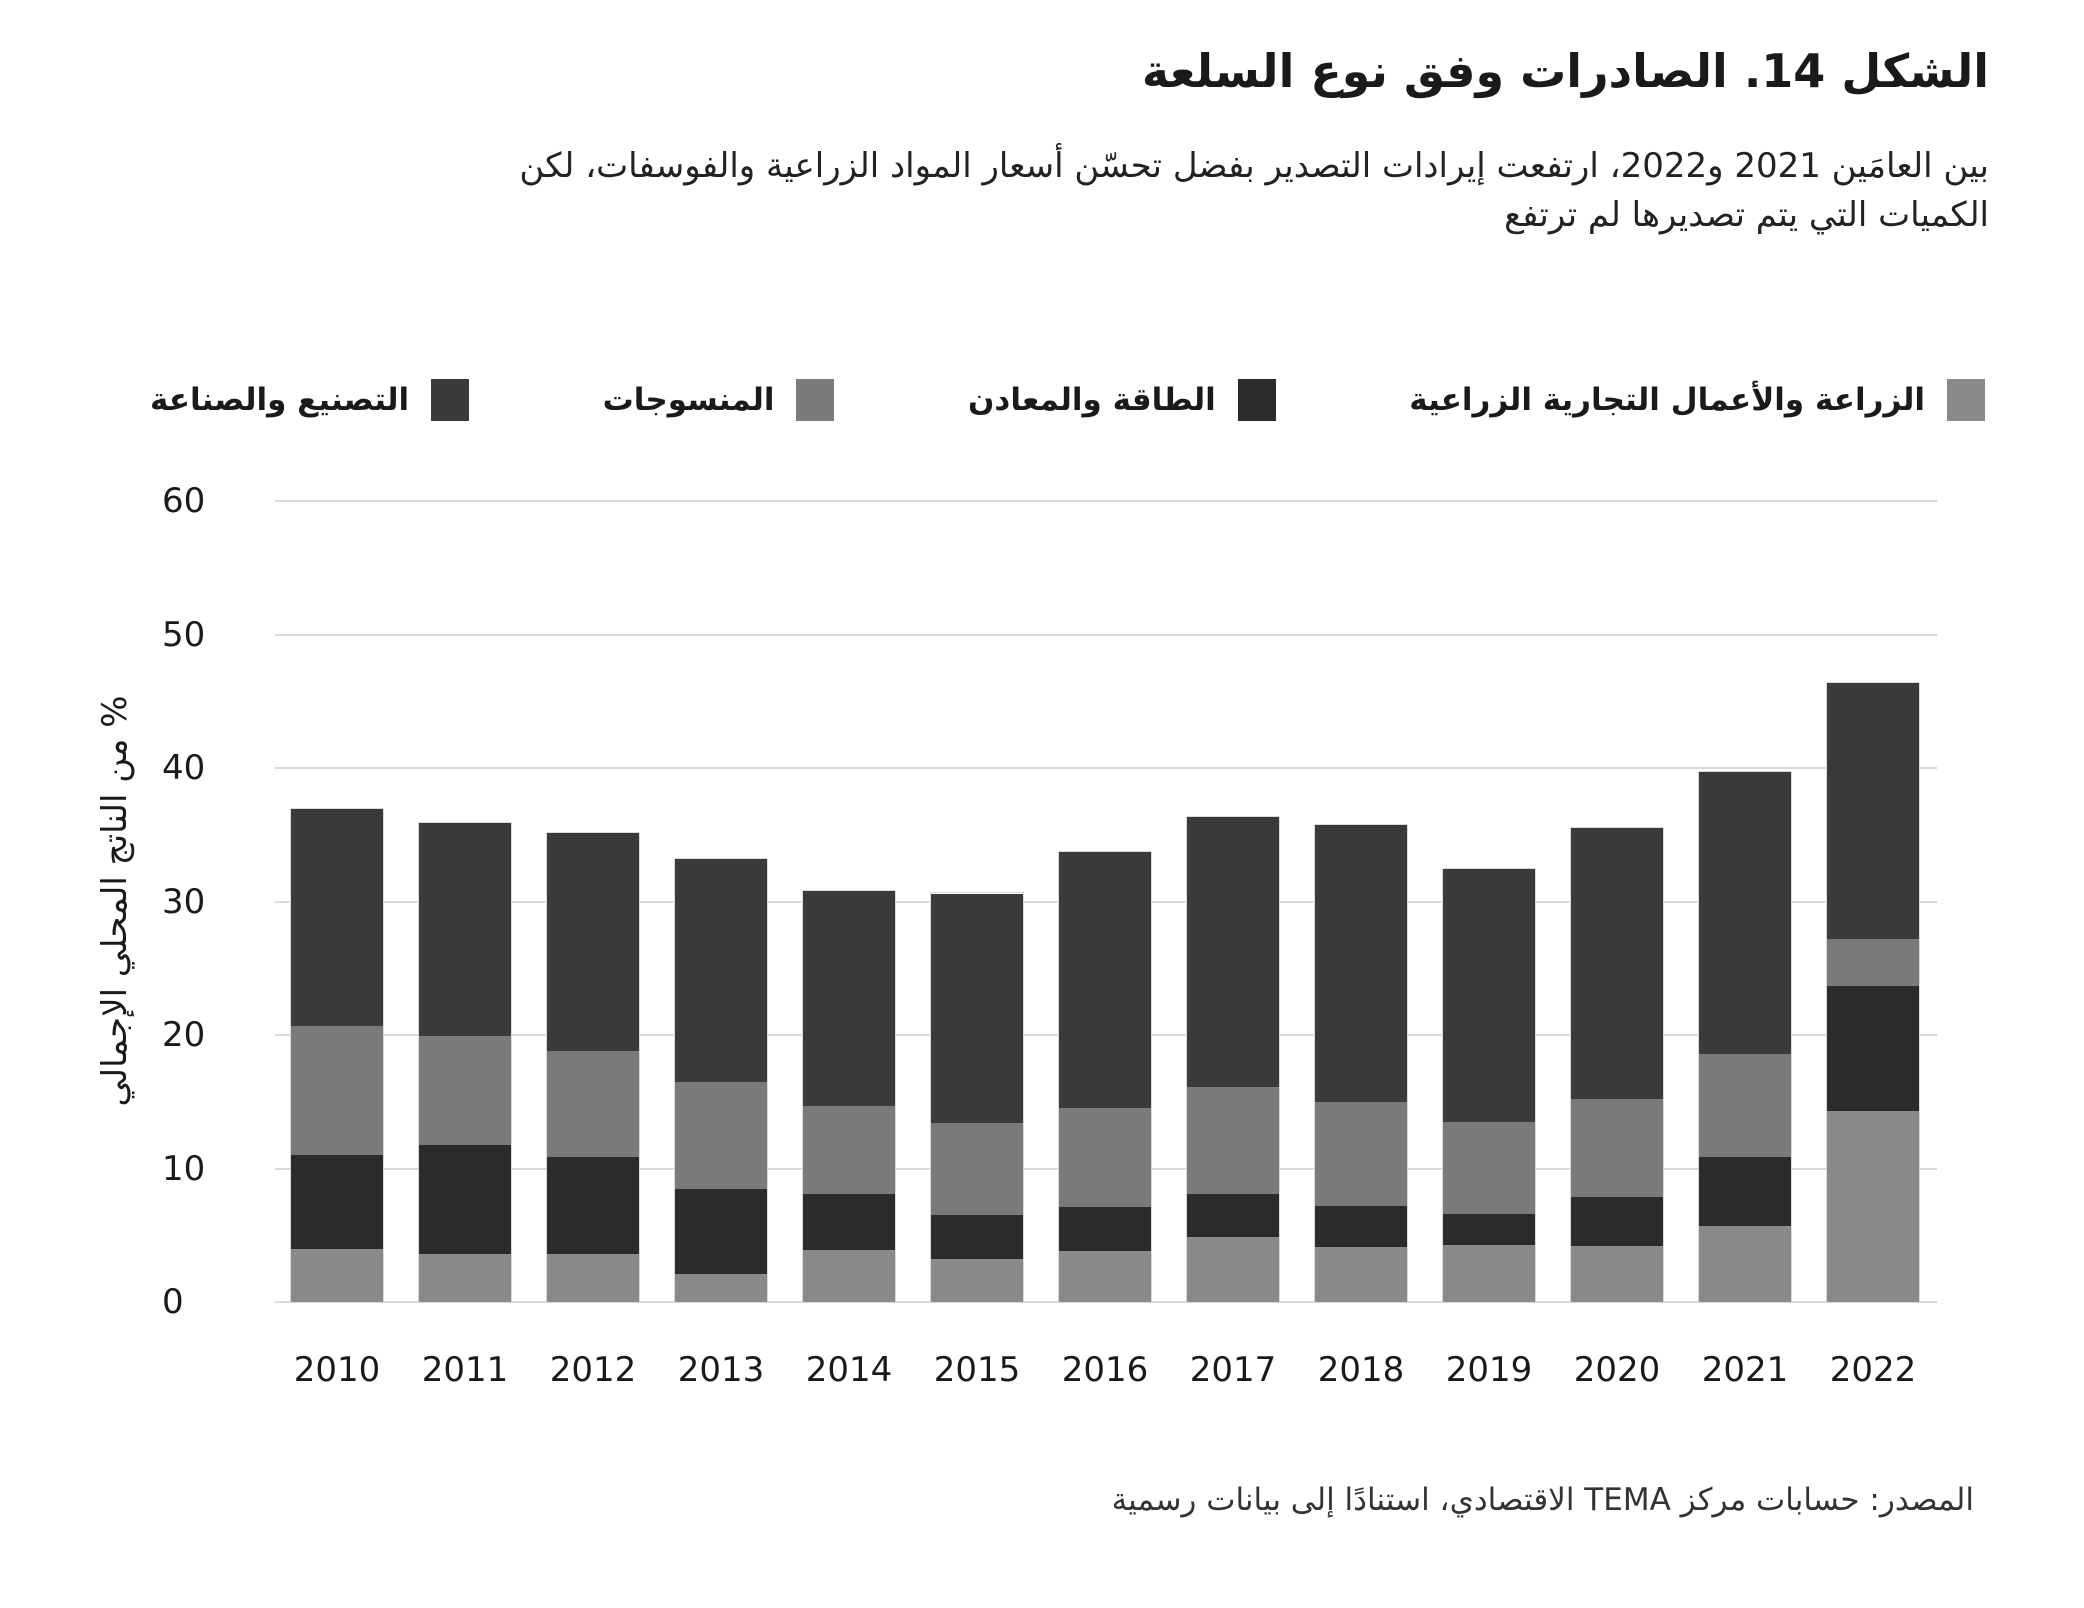 This screenshot has width=2084, height=1608. I want to click on bar-2015, so click(977, 1097).